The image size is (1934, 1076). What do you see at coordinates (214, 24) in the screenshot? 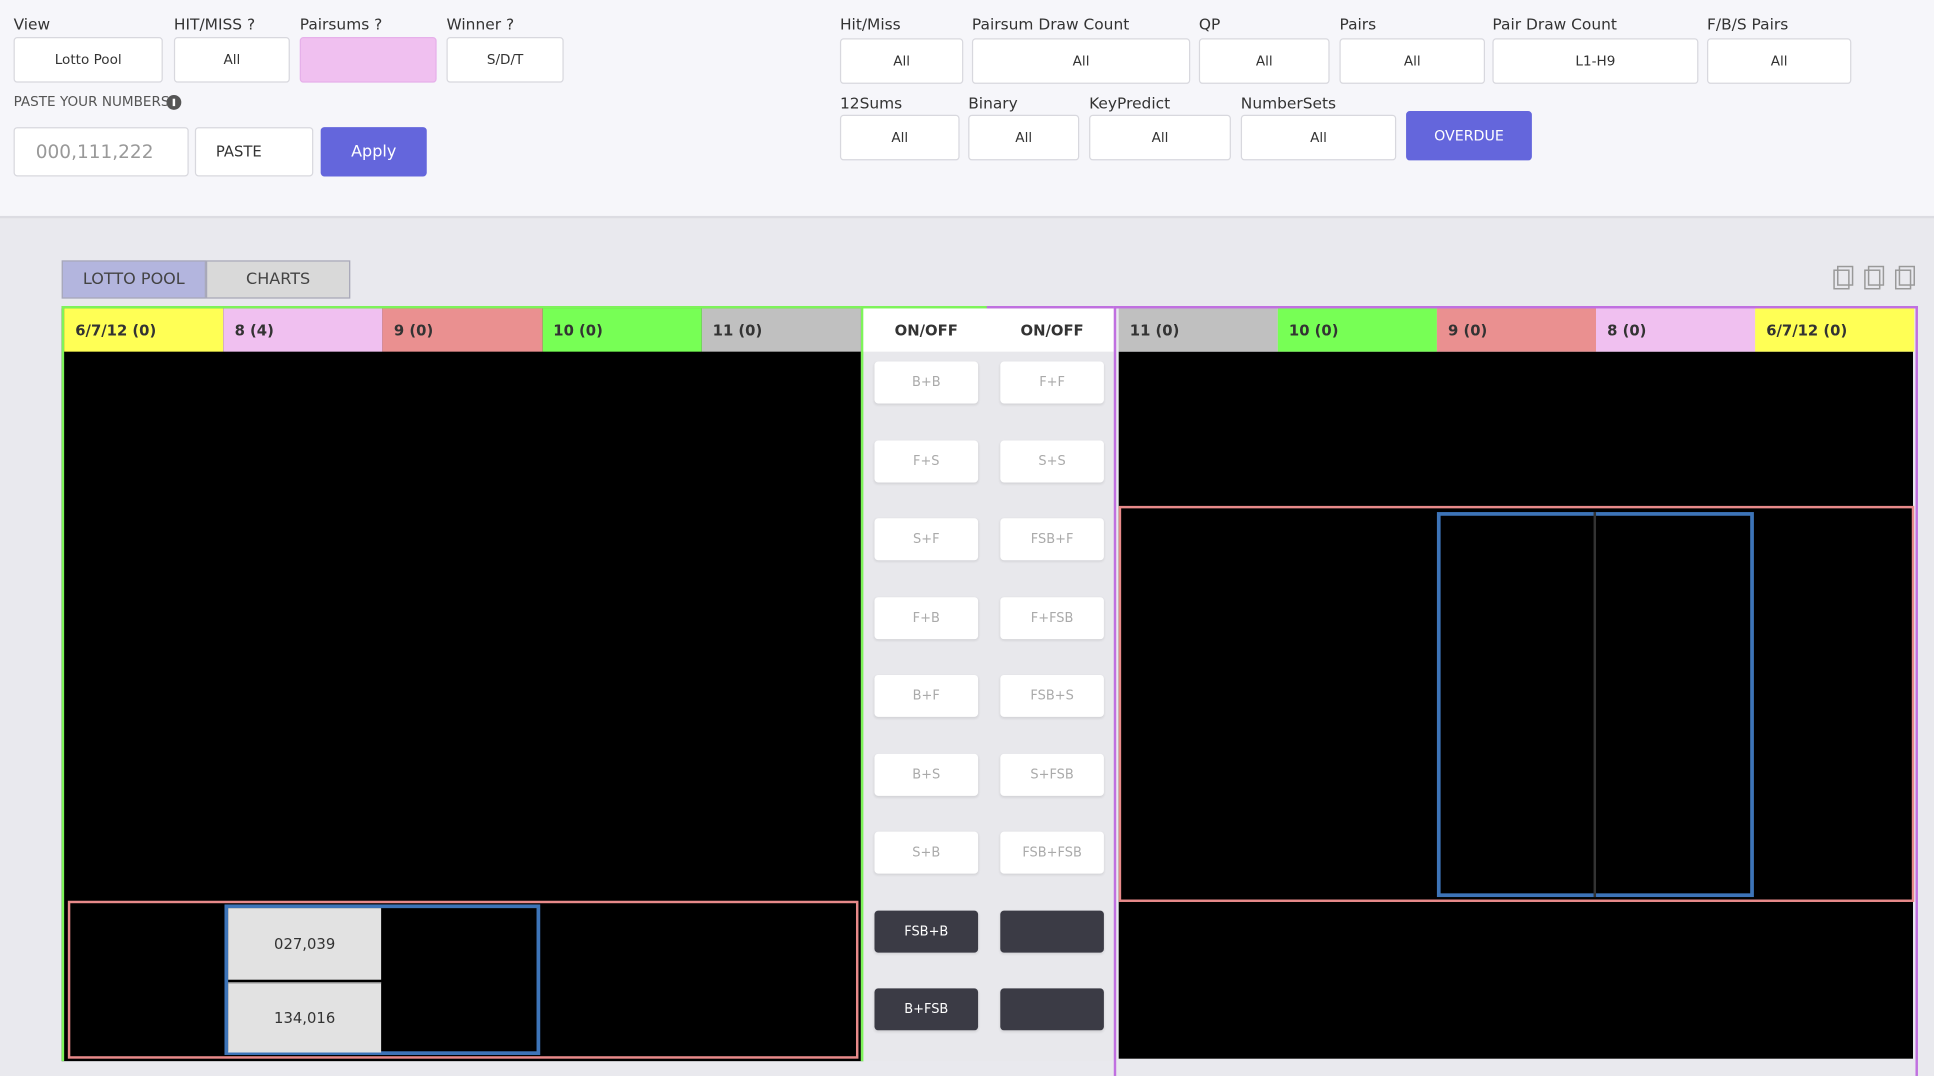
I see `filter-label: HIT/MISS ?` at bounding box center [214, 24].